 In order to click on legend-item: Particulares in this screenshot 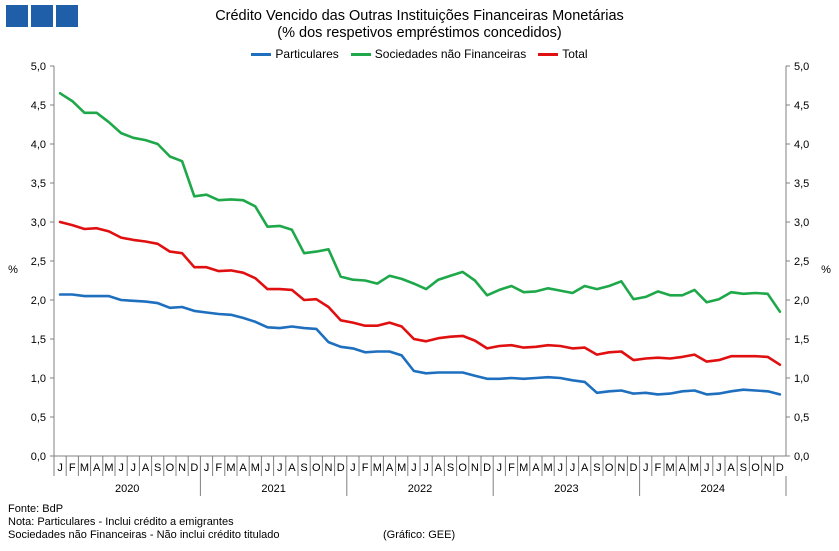, I will do `click(295, 54)`.